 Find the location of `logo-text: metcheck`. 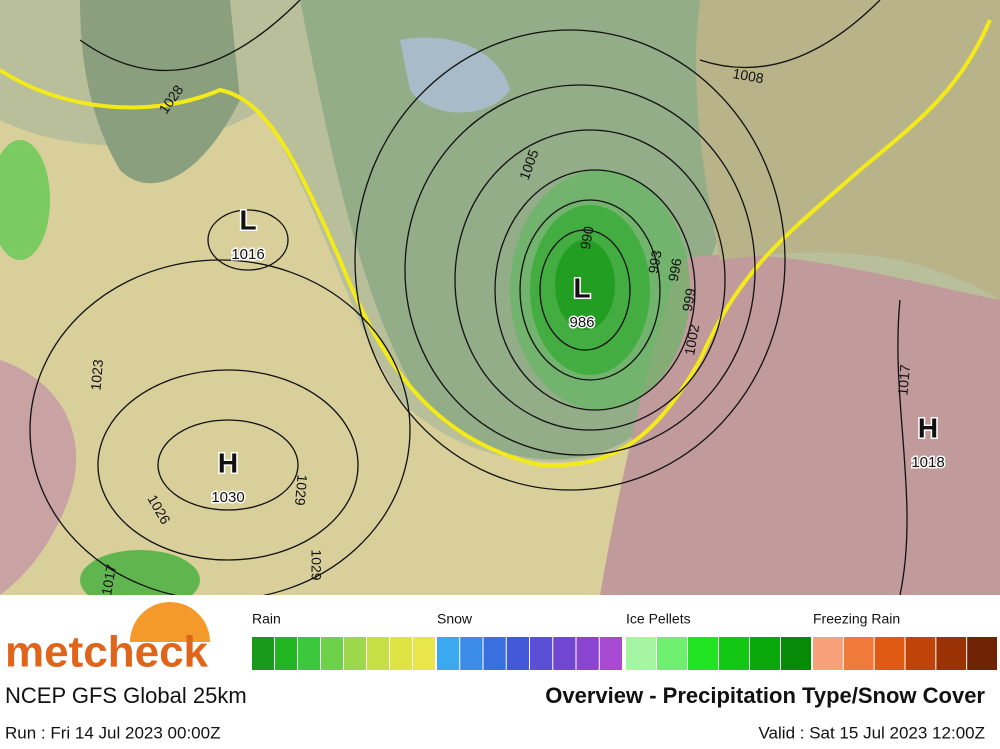

logo-text: metcheck is located at coordinates (107, 652).